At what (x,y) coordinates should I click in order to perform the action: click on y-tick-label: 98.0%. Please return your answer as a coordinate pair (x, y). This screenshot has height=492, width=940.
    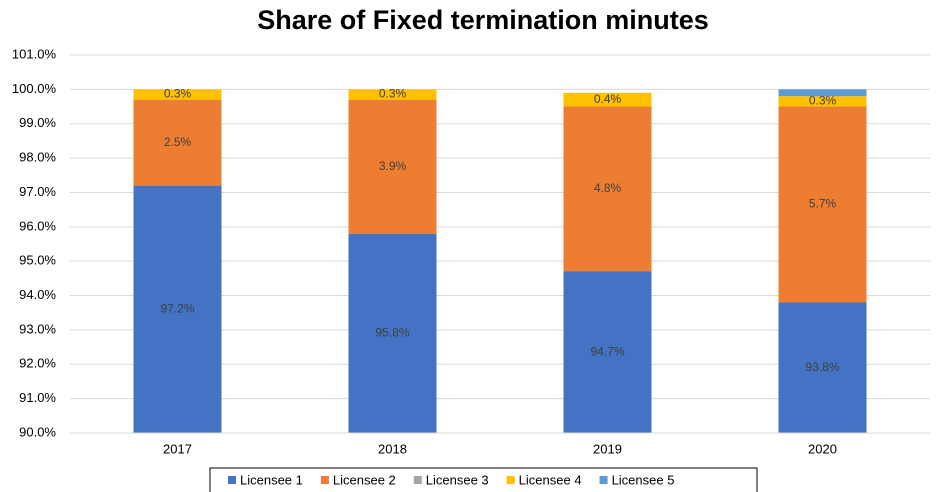
    Looking at the image, I should click on (37, 157).